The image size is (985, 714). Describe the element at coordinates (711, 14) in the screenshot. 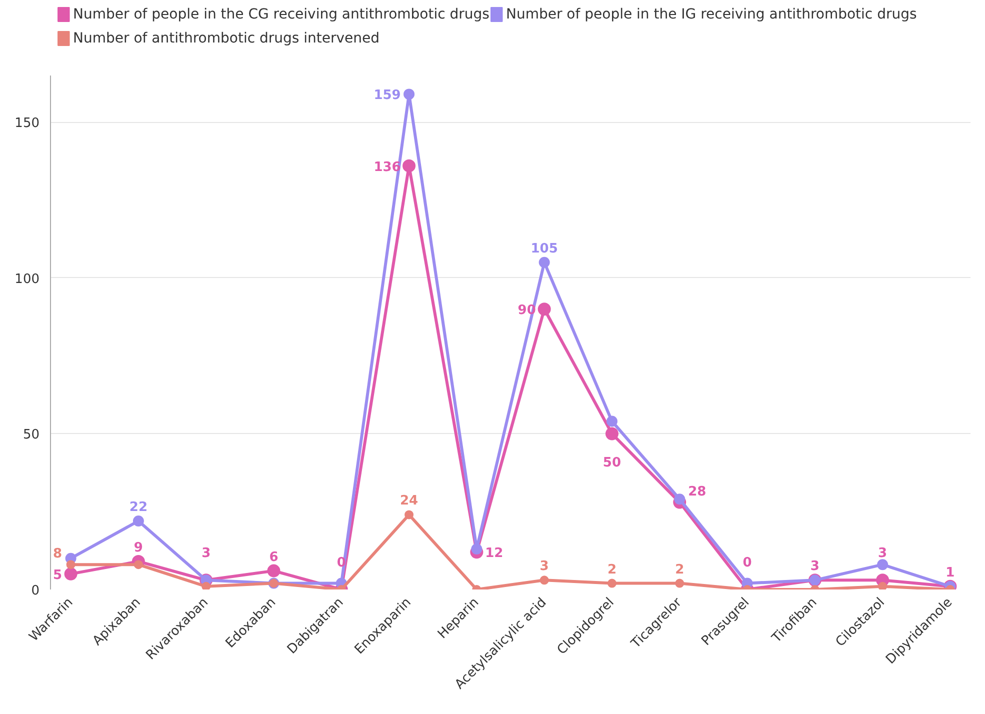

I see `legend-label: Number of people in the IG receiving antithrombotic drugs` at that location.